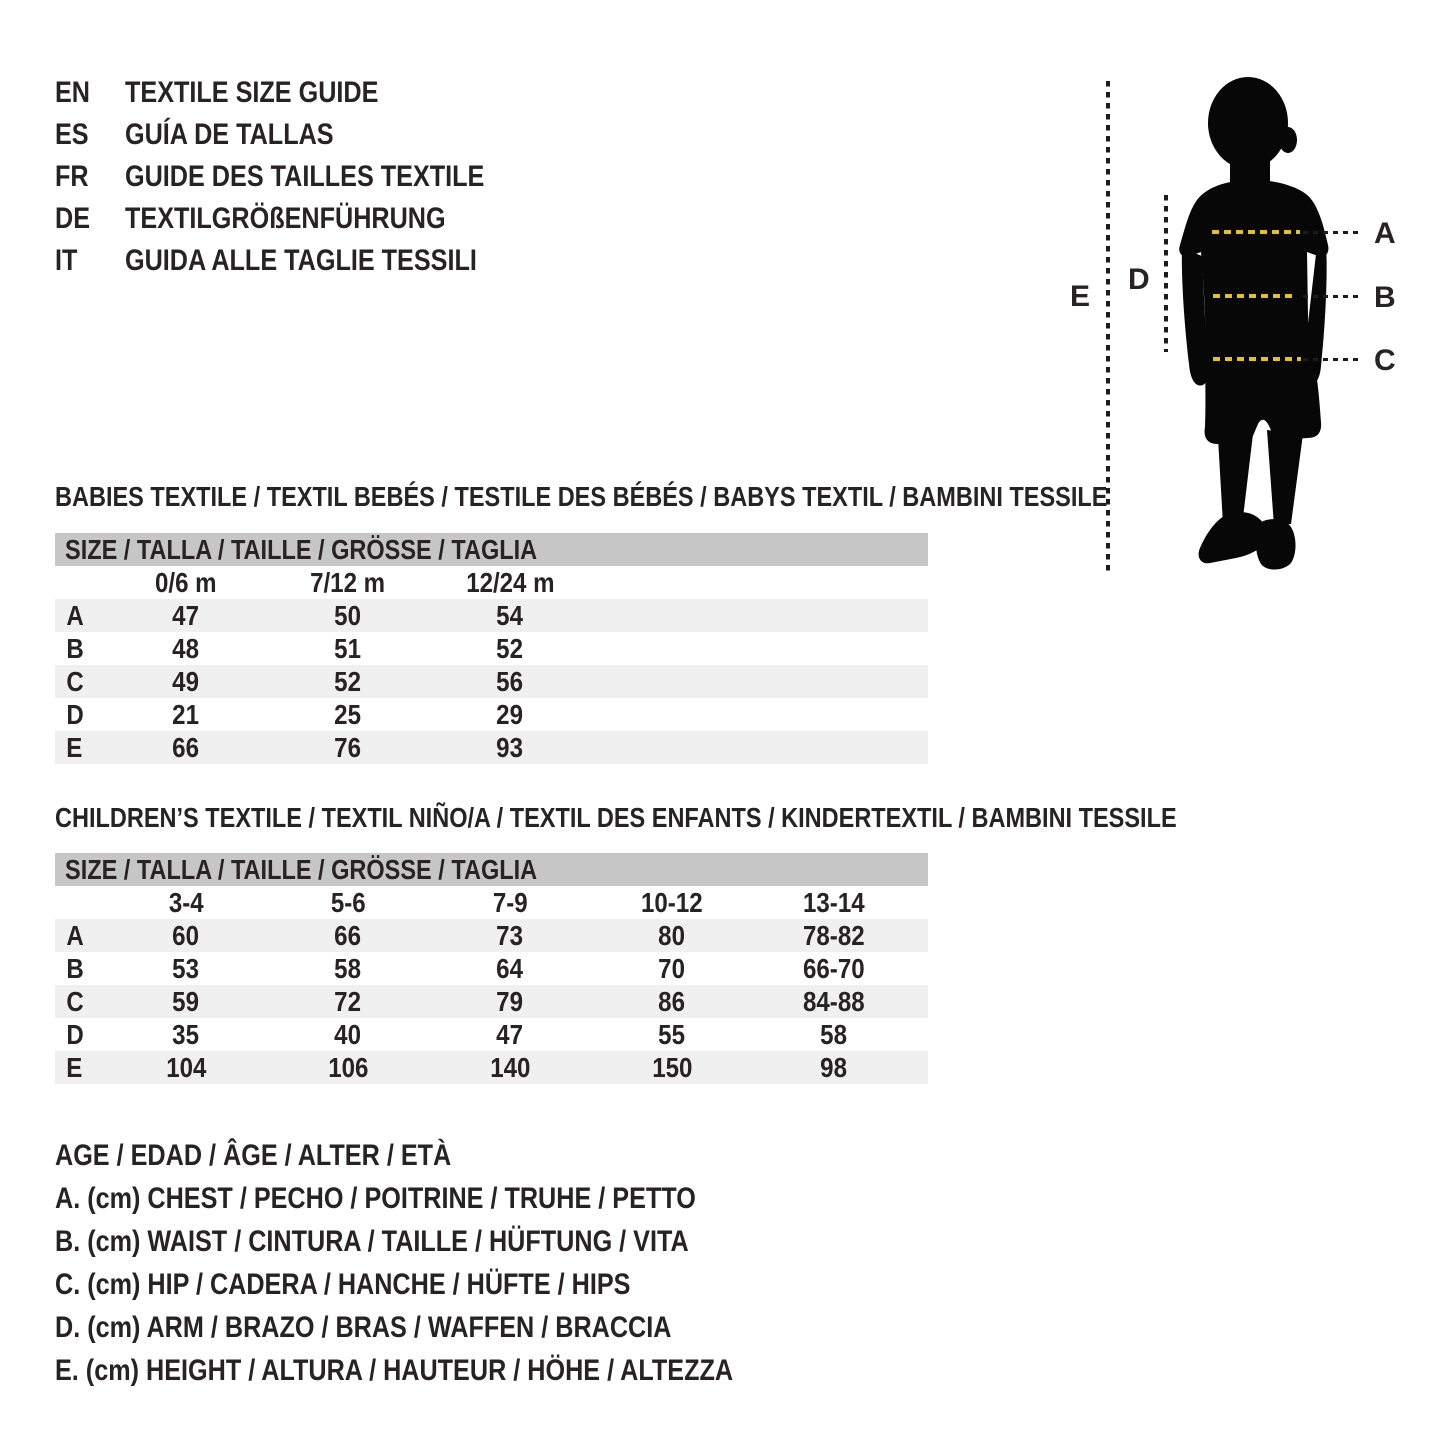 The width and height of the screenshot is (1445, 1445). I want to click on table-size-header-text: SIZE / TALLA / TAILLE / GRÖSSE / TAGLIA, so click(301, 549).